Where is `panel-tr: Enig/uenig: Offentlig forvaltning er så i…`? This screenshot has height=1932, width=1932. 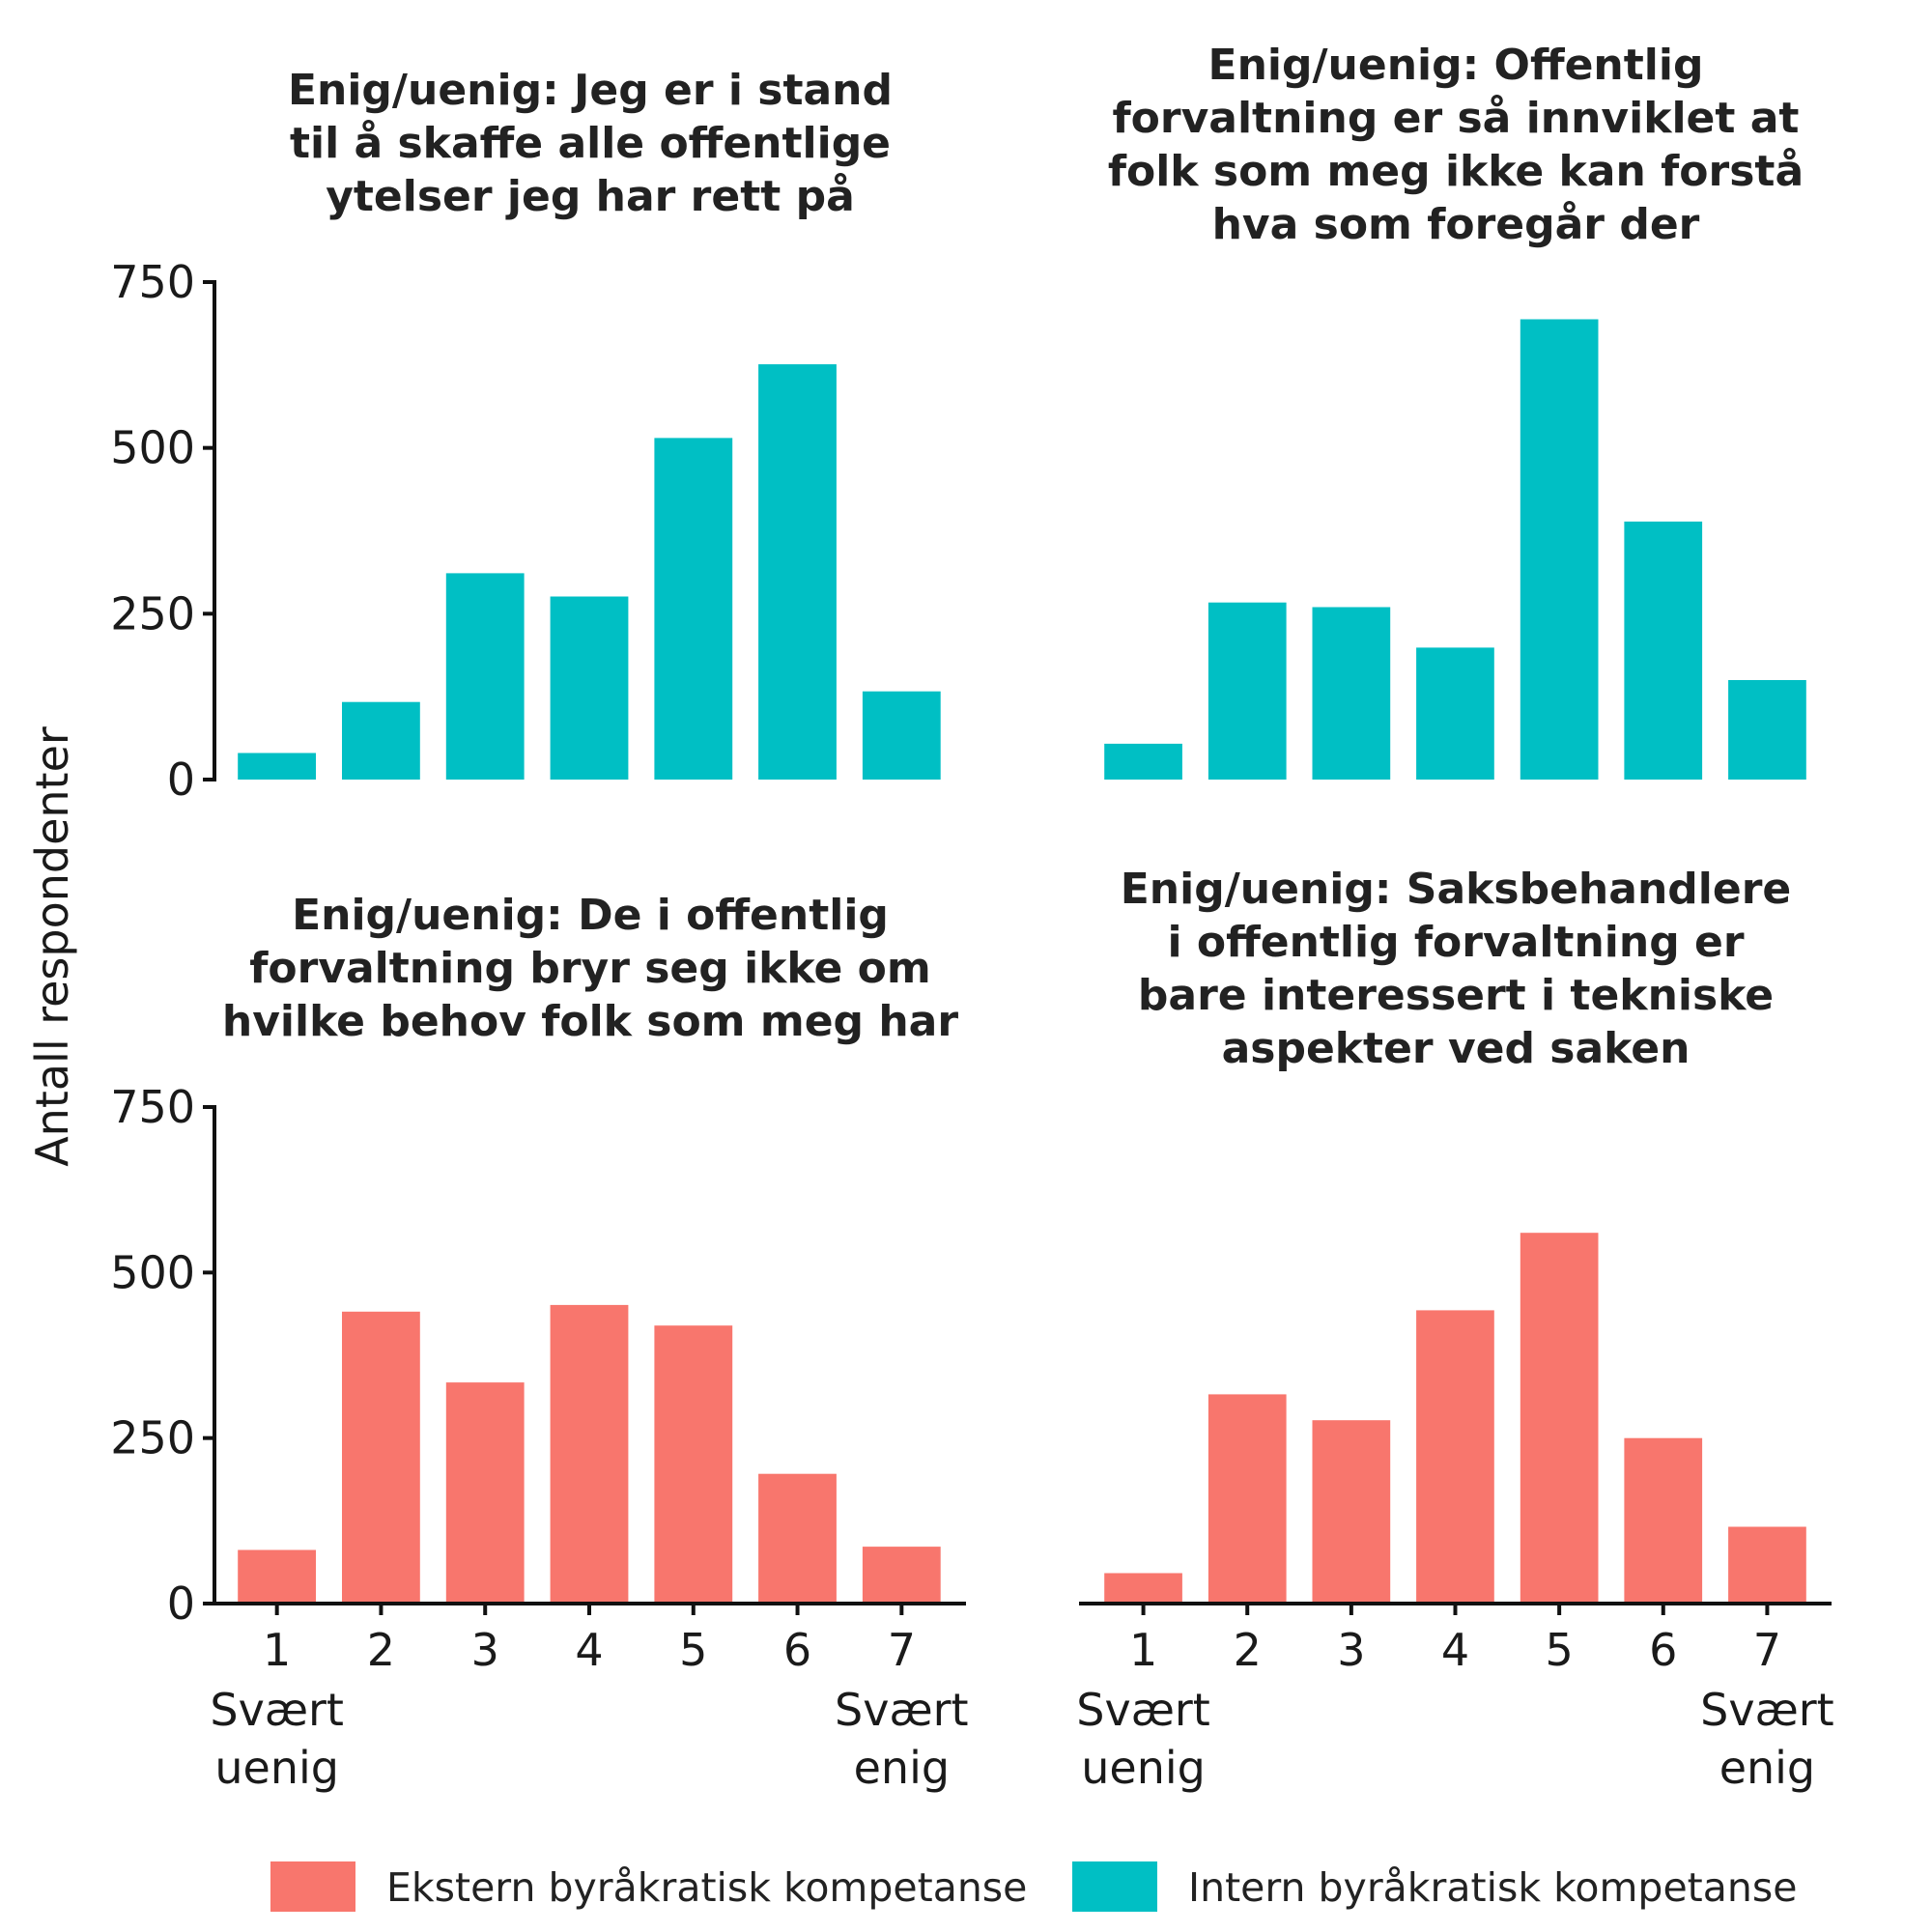
panel-tr: Enig/uenig: Offentlig forvaltning er så i… is located at coordinates (1455, 410).